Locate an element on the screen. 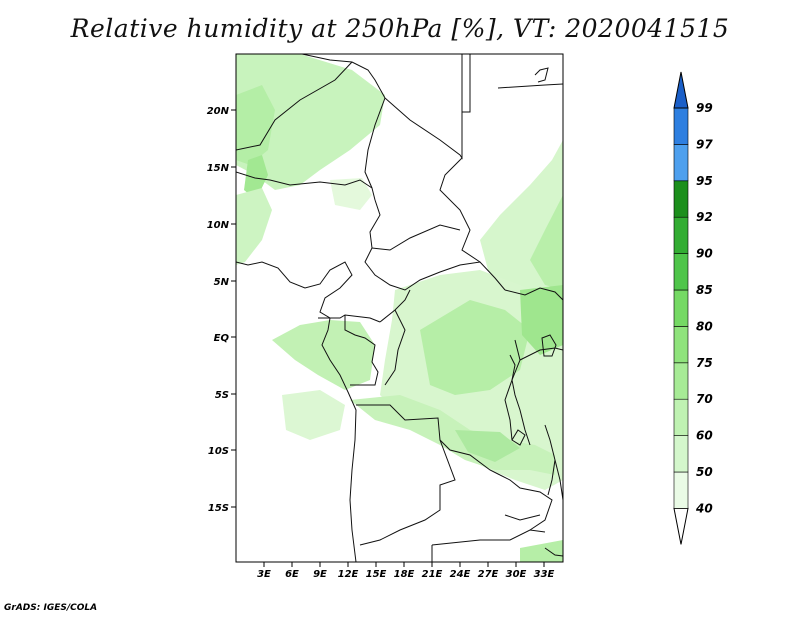 Image resolution: width=800 pixels, height=618 pixels. colorbar-label: 90 is located at coordinates (704, 254).